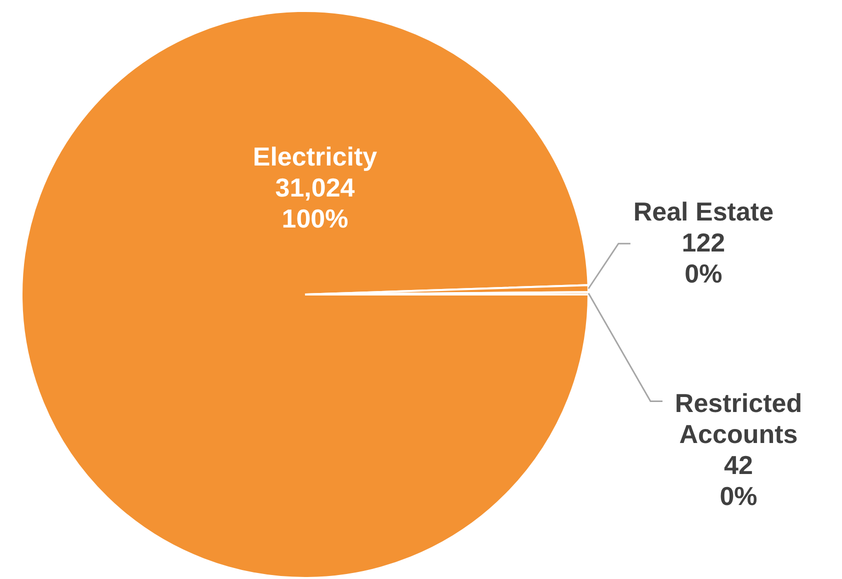  I want to click on data-label: 122 0%, so click(704, 257).